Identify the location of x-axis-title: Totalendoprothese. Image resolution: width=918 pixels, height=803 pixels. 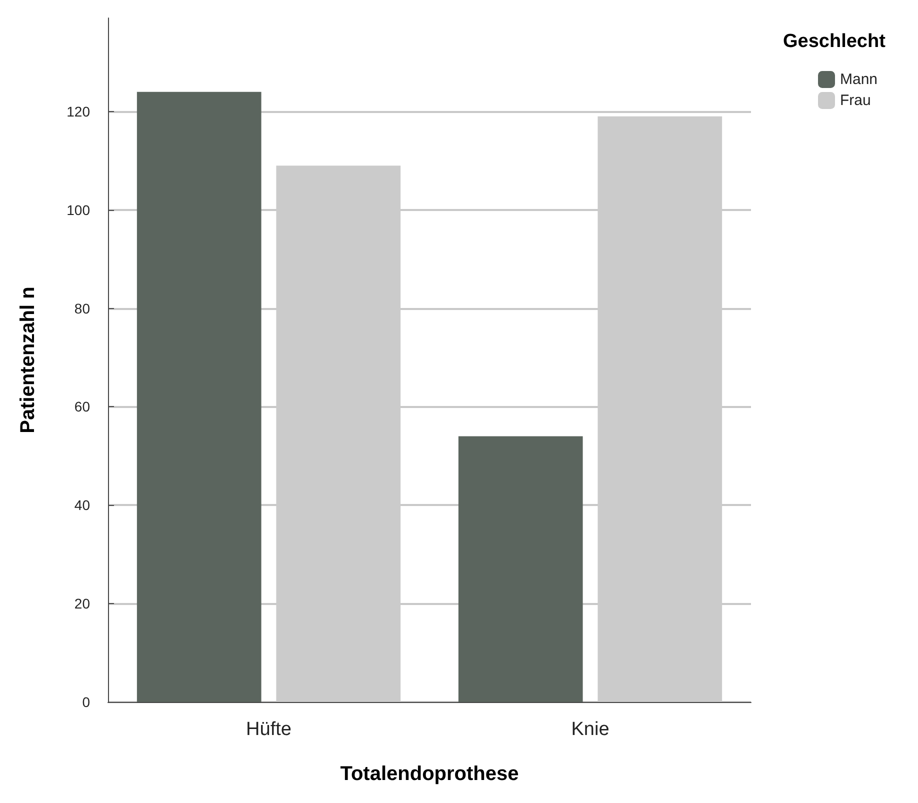
(429, 774).